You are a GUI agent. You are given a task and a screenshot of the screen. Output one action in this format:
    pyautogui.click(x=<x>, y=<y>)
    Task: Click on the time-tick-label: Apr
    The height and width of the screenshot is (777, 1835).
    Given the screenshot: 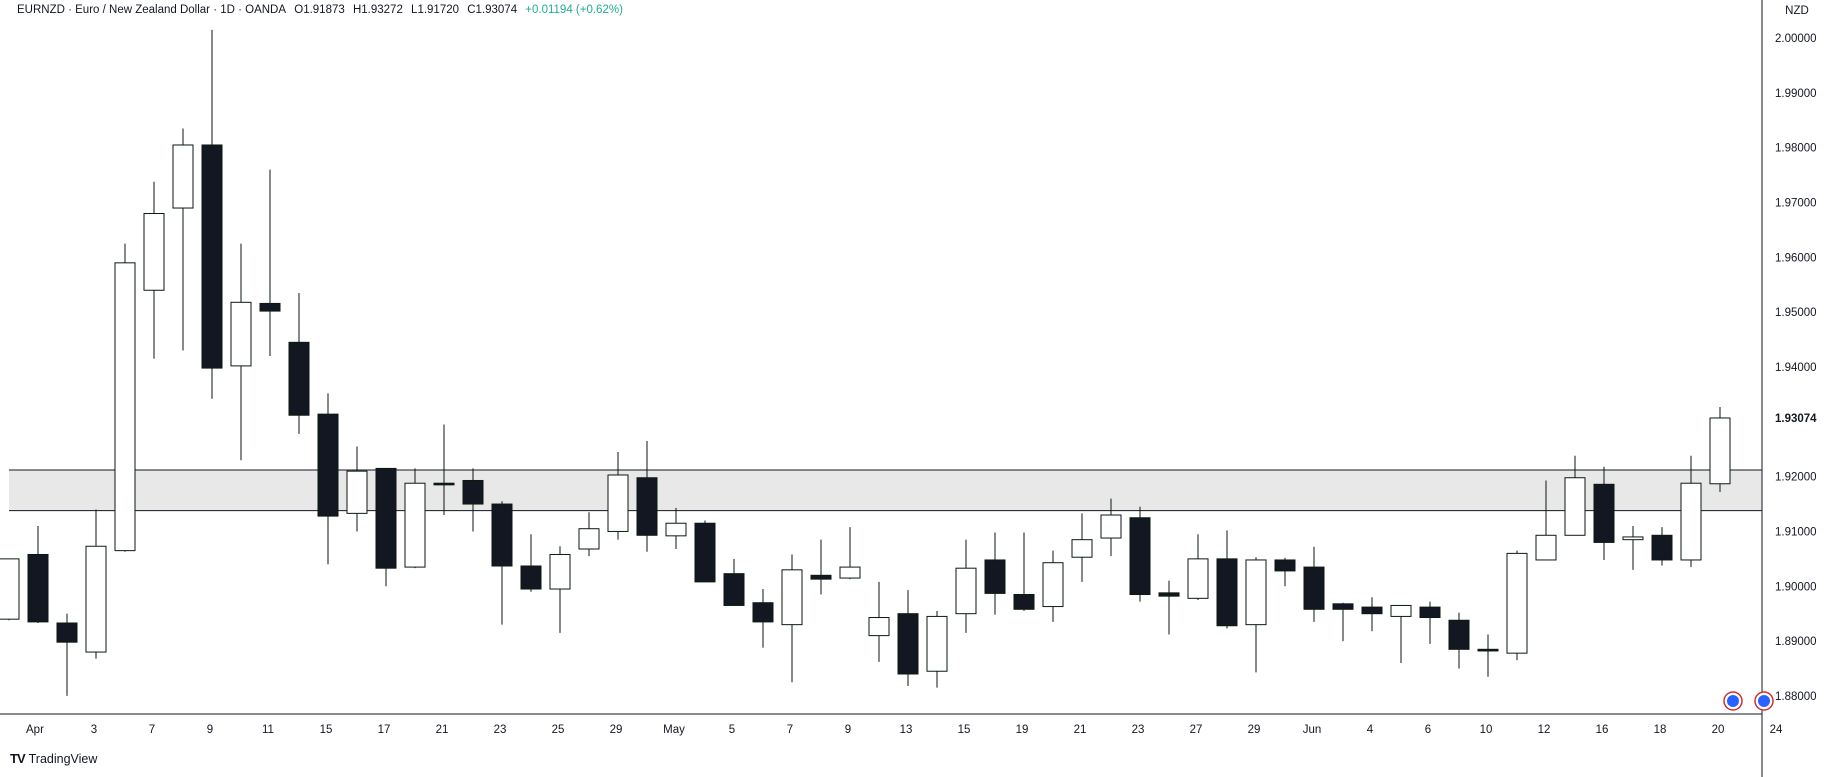 What is the action you would take?
    pyautogui.click(x=35, y=730)
    